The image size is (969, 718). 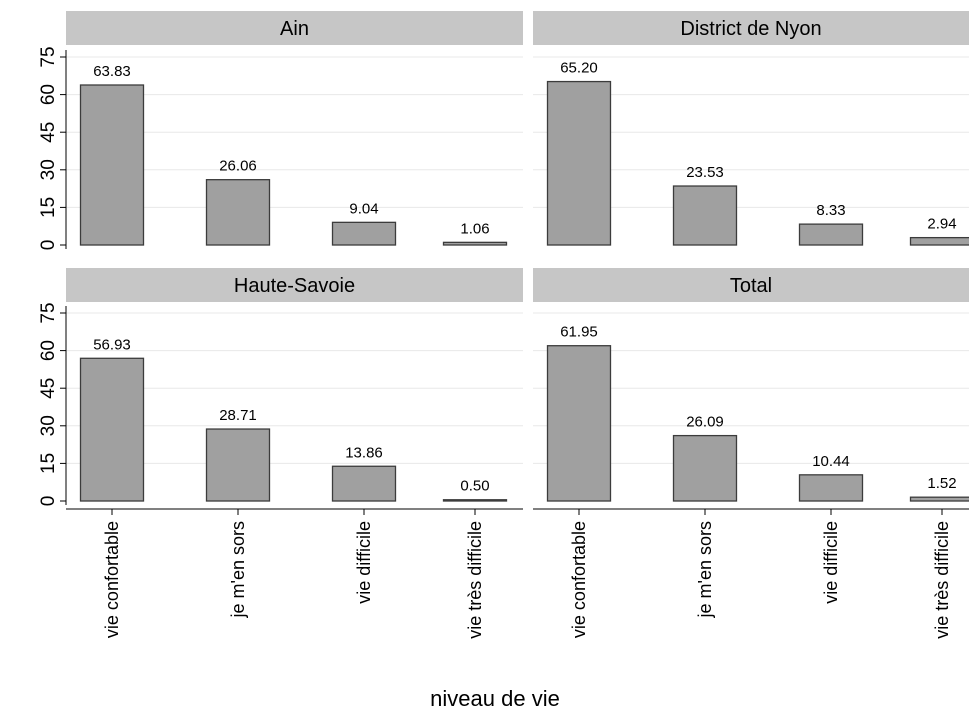 What do you see at coordinates (941, 224) in the screenshot?
I see `data-label-district-de-nyon-4: 2.94` at bounding box center [941, 224].